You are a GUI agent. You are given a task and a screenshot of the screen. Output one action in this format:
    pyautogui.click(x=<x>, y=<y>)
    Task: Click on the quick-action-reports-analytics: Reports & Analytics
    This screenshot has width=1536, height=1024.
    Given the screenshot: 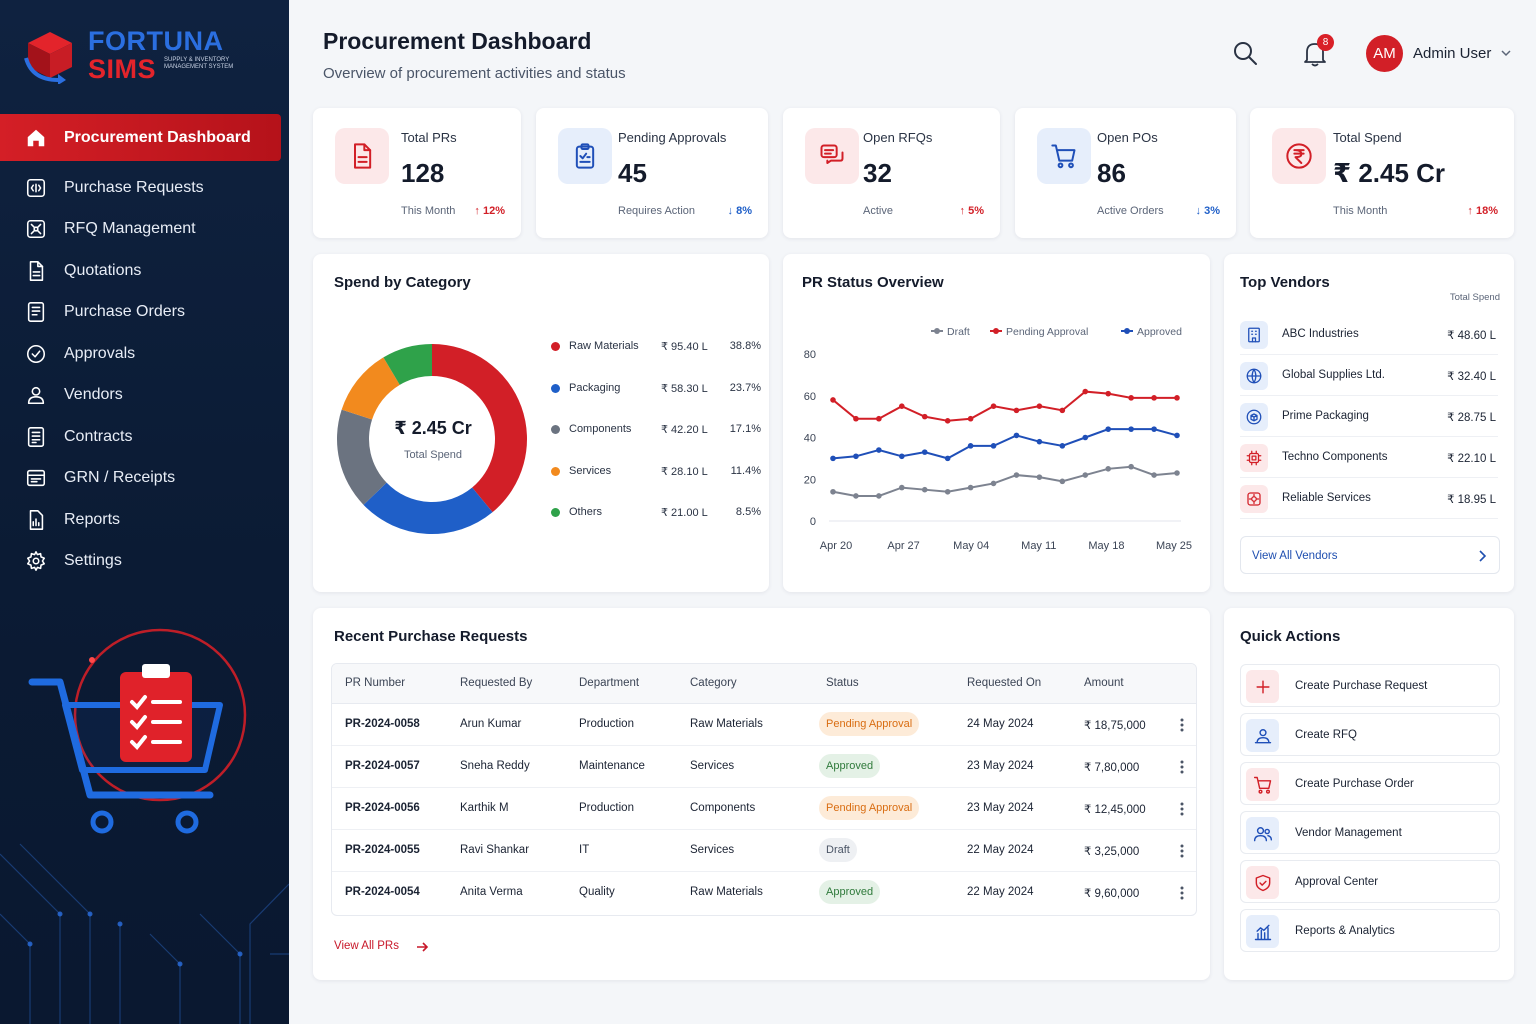 What is the action you would take?
    pyautogui.click(x=1370, y=930)
    